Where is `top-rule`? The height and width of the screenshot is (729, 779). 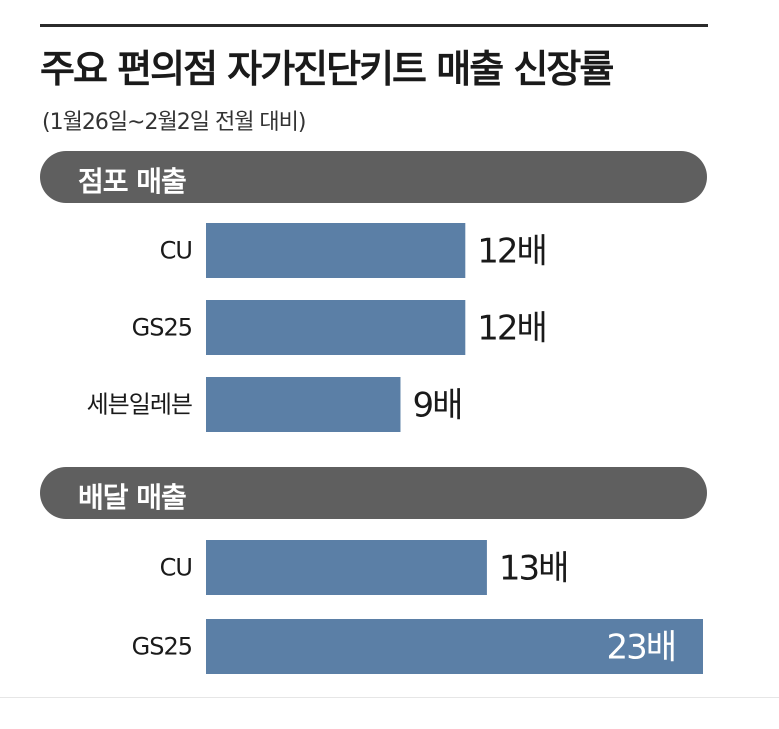
top-rule is located at coordinates (374, 25).